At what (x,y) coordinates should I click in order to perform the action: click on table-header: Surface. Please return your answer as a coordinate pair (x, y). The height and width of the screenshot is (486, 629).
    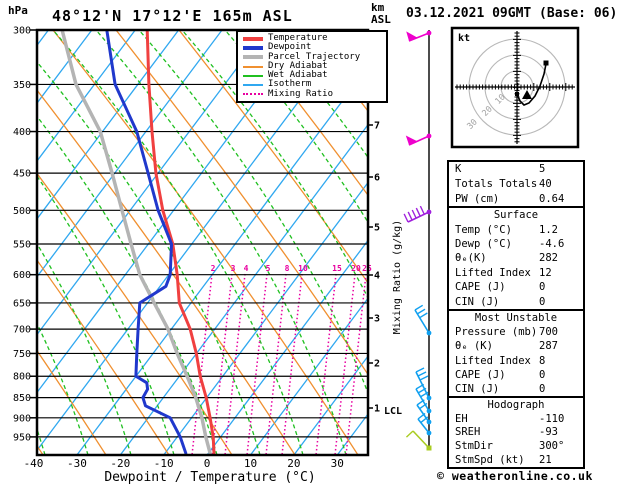
    Looking at the image, I should click on (516, 215).